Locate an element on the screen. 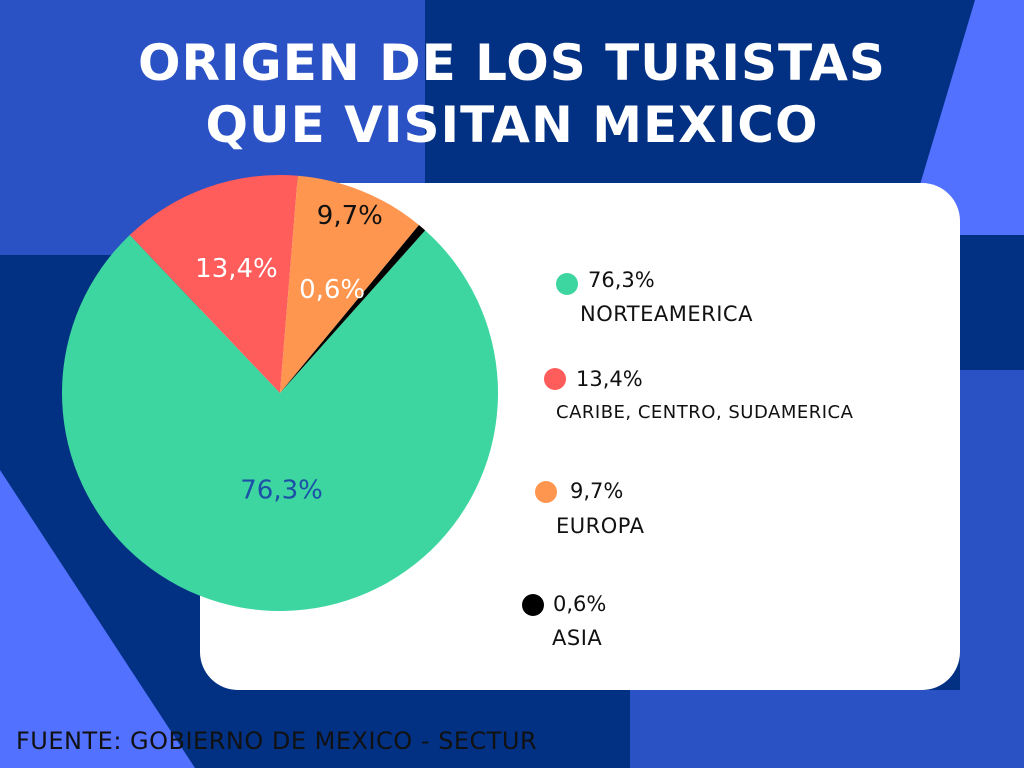 This screenshot has width=1024, height=768. data-label-asia: 0,6% is located at coordinates (332, 290).